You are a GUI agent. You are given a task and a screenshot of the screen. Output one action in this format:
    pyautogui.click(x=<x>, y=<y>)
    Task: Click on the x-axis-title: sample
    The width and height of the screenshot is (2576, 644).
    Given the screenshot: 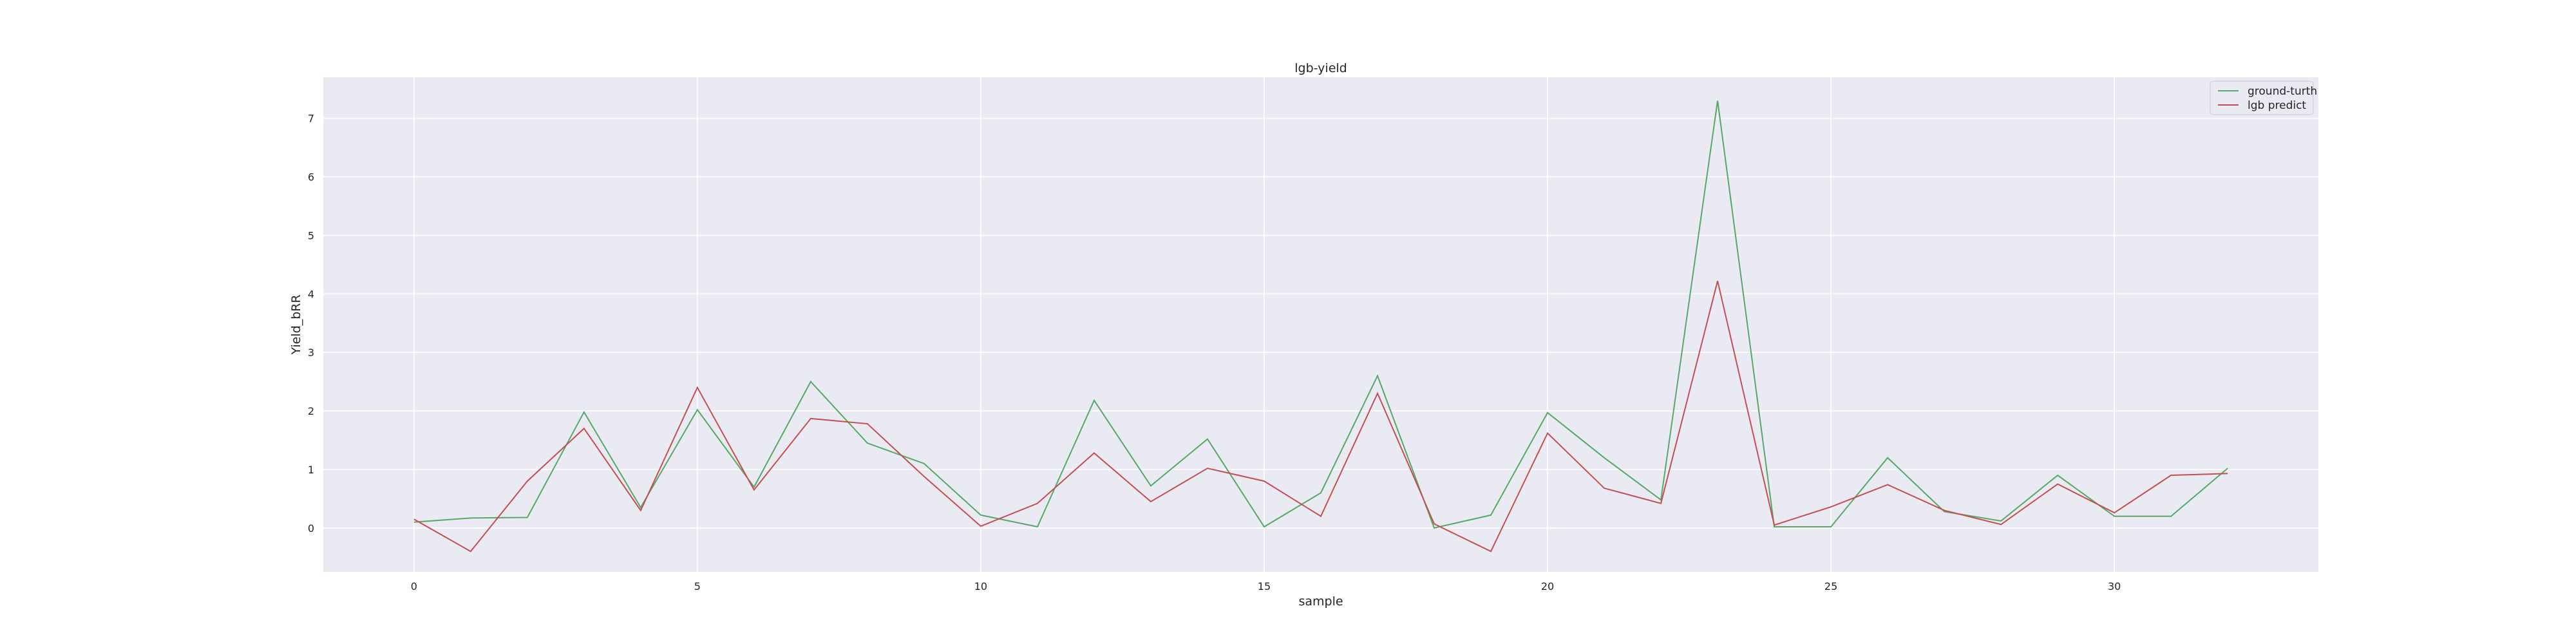 What is the action you would take?
    pyautogui.click(x=1320, y=602)
    